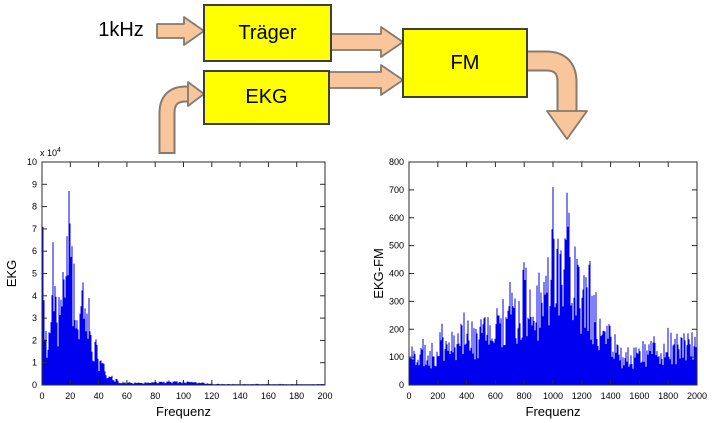 This screenshot has width=714, height=423. I want to click on x-tick-label: 60, so click(127, 396).